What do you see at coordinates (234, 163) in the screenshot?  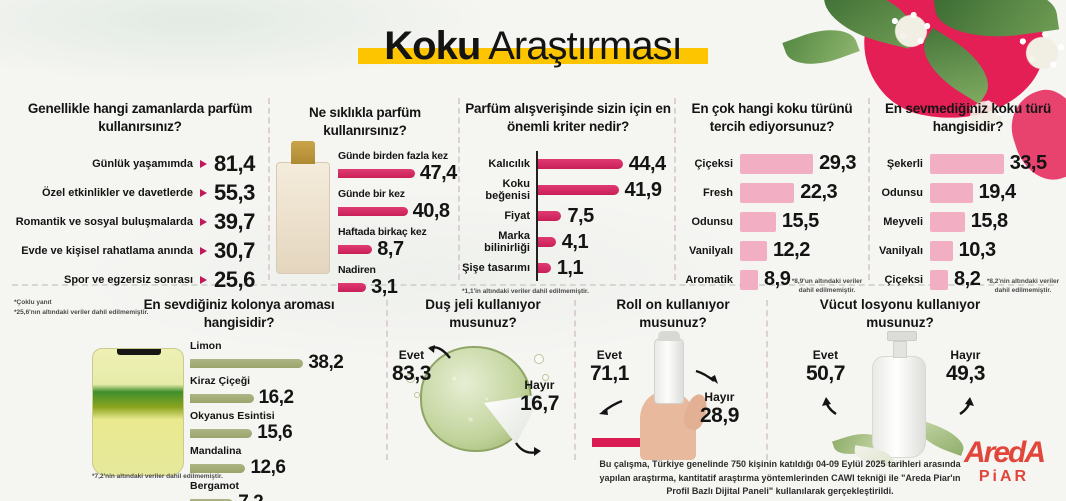 I see `stat-value: 81,4` at bounding box center [234, 163].